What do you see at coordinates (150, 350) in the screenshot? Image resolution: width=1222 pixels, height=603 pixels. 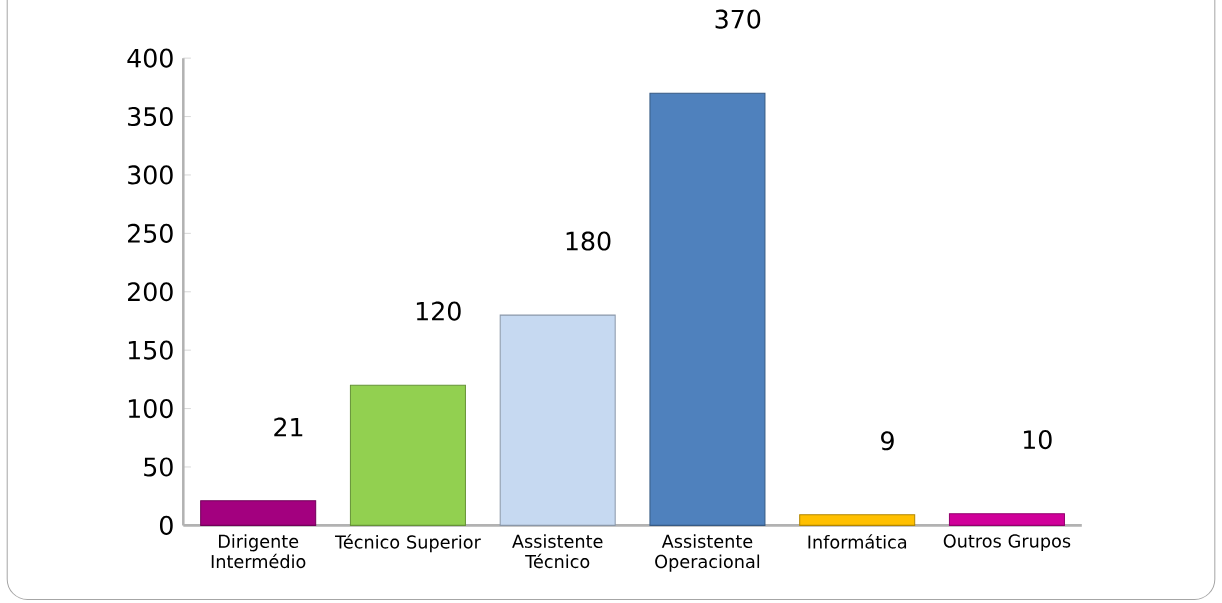 I see `y-tick-label: 150` at bounding box center [150, 350].